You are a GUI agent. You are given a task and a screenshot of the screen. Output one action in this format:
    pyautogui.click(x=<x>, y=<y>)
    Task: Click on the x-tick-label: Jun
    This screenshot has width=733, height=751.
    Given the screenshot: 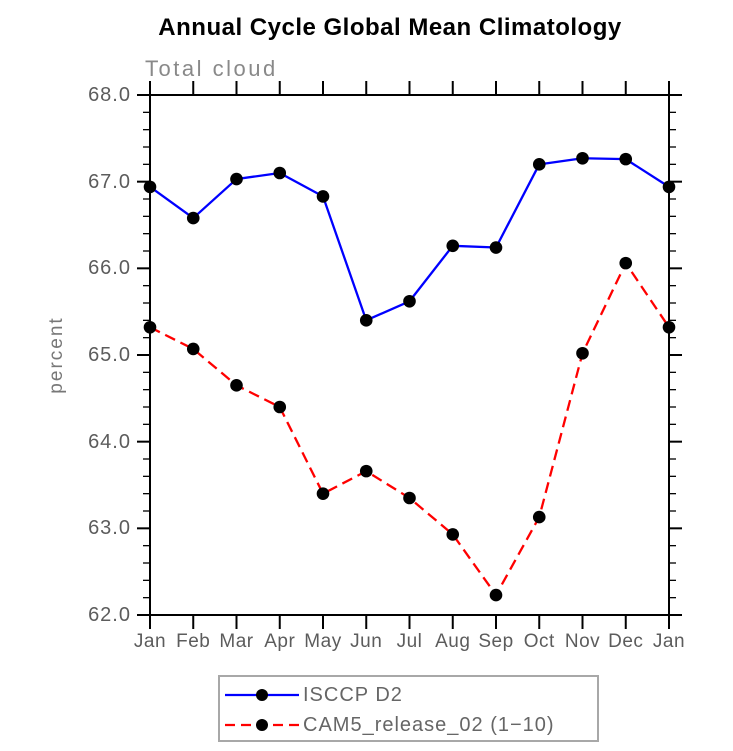 What is the action you would take?
    pyautogui.click(x=366, y=641)
    